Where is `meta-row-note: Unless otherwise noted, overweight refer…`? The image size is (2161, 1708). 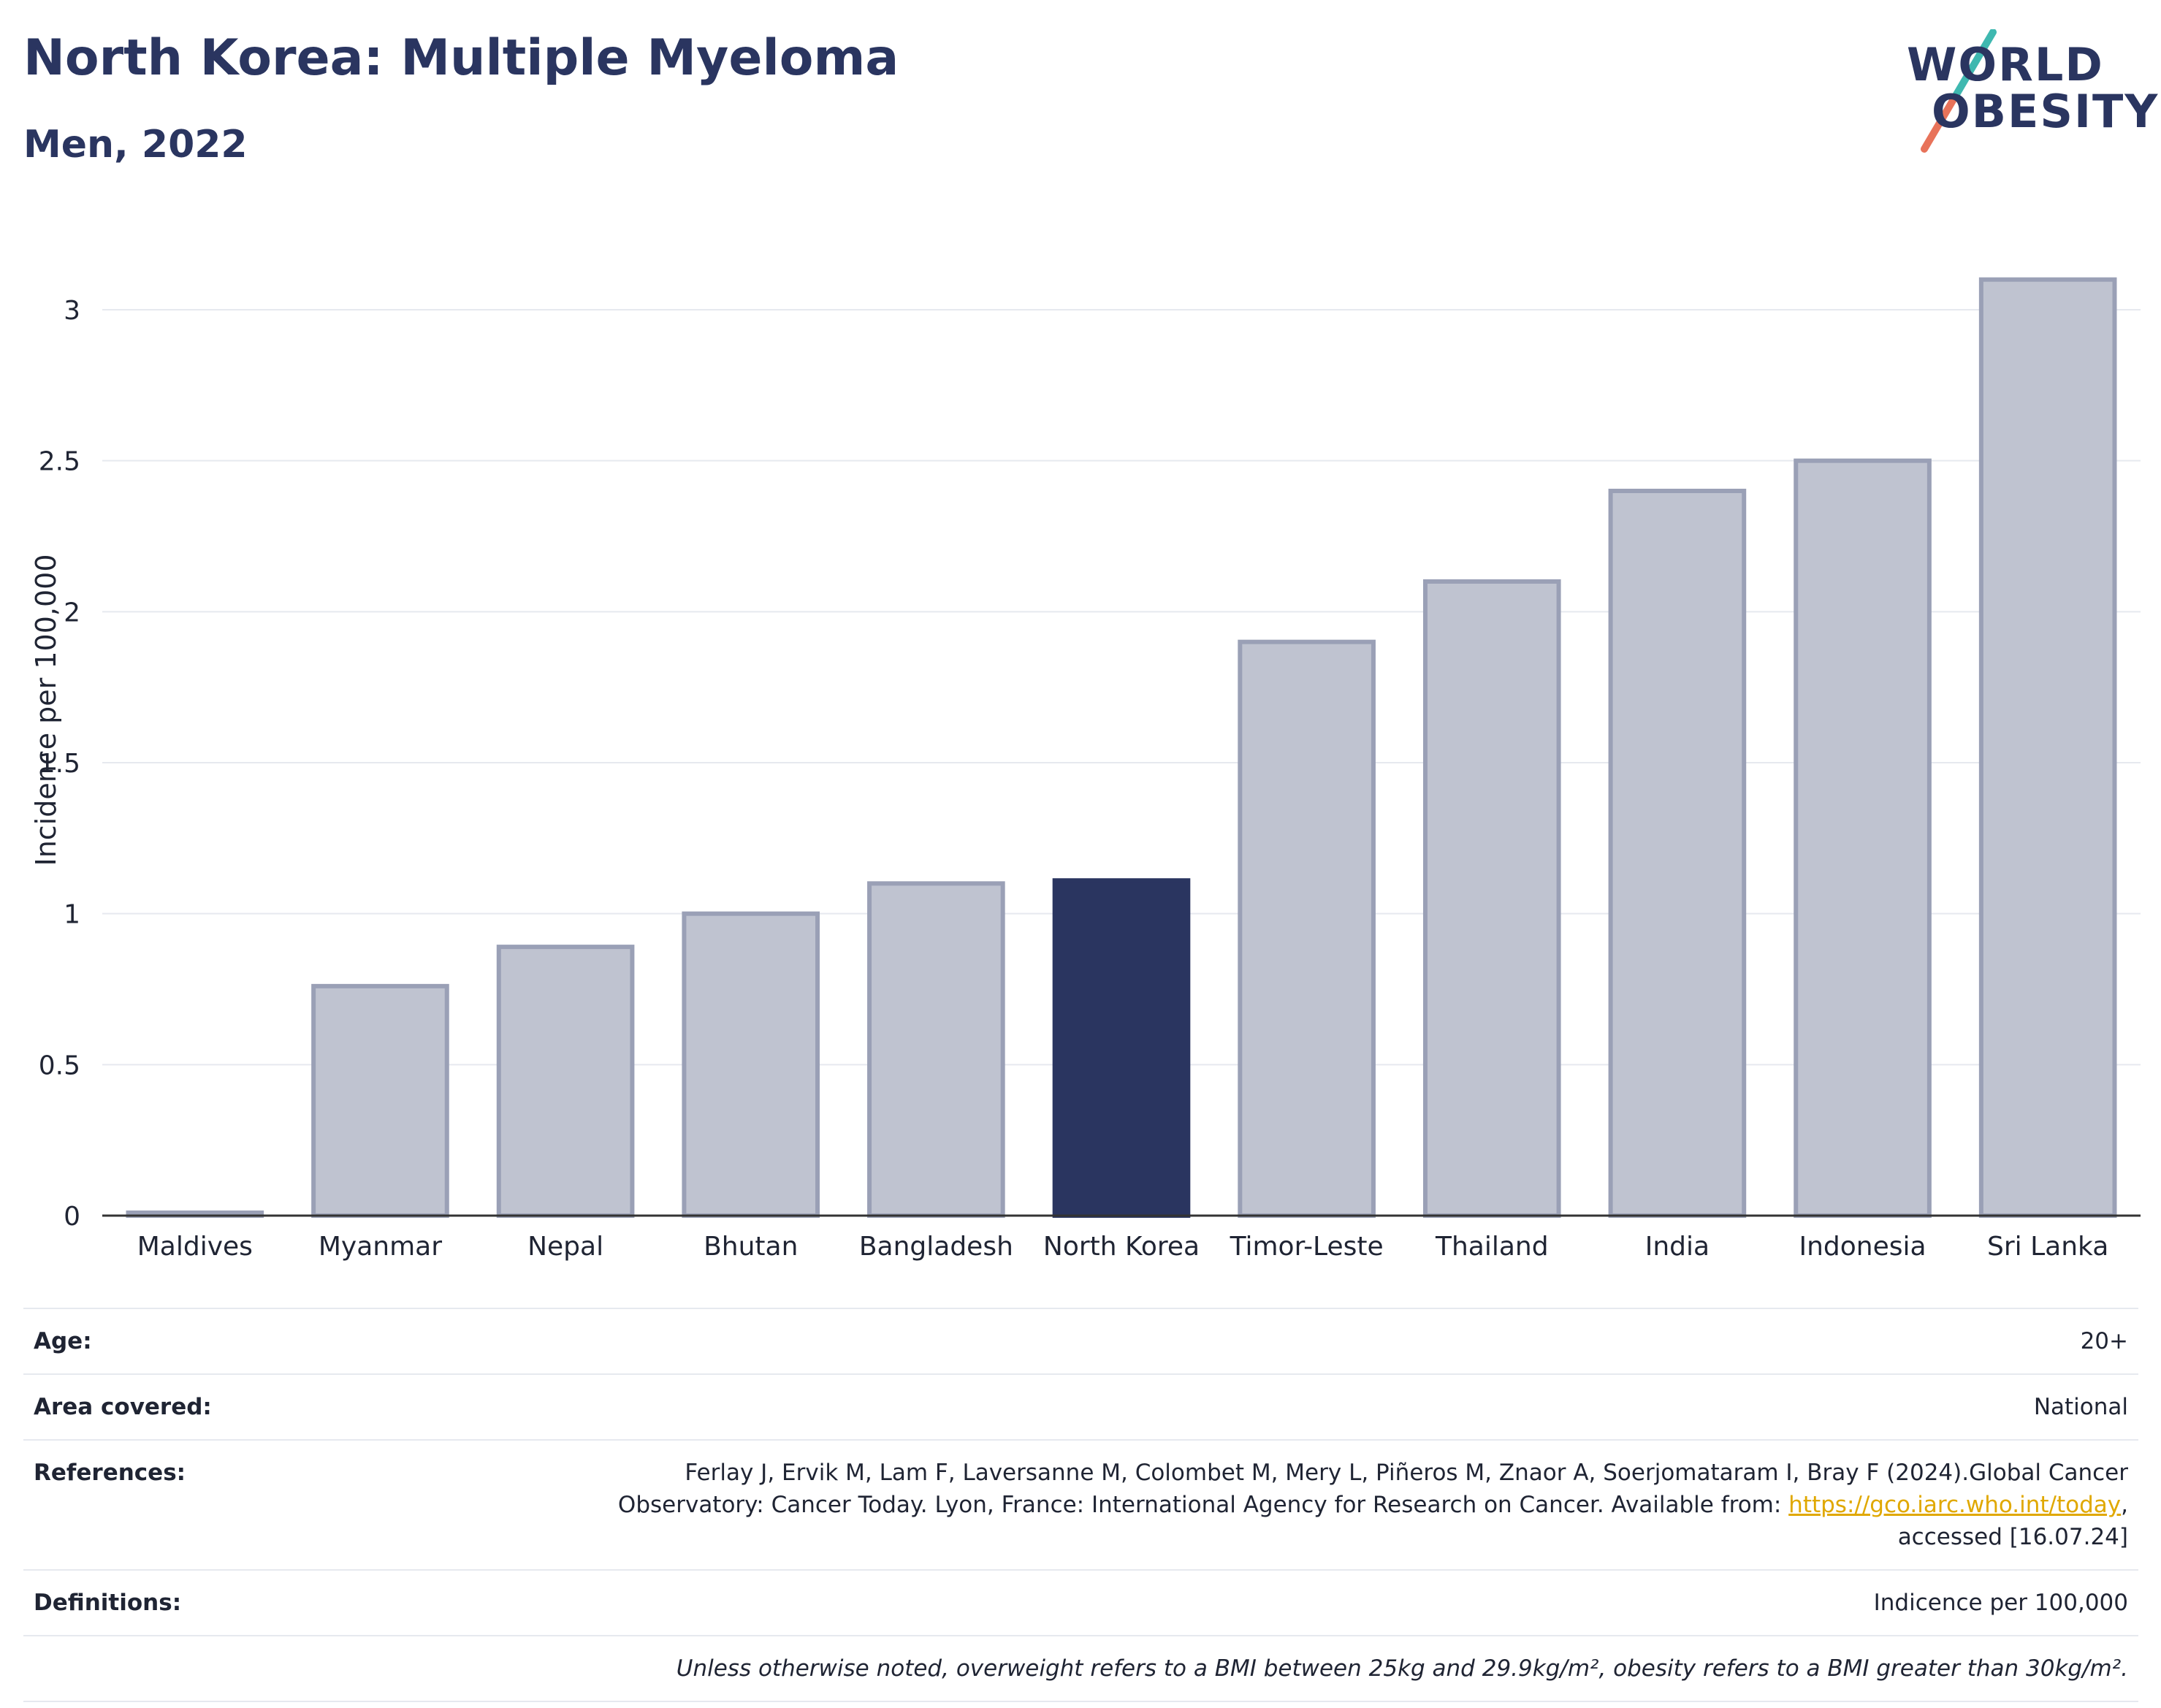 meta-row-note: Unless otherwise noted, overweight refer… is located at coordinates (1080, 1668).